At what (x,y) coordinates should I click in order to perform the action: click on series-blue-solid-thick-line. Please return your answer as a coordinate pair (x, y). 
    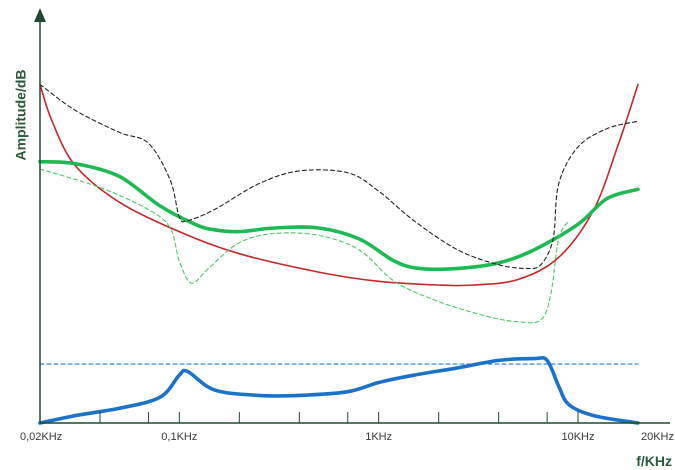
    Looking at the image, I should click on (339, 390).